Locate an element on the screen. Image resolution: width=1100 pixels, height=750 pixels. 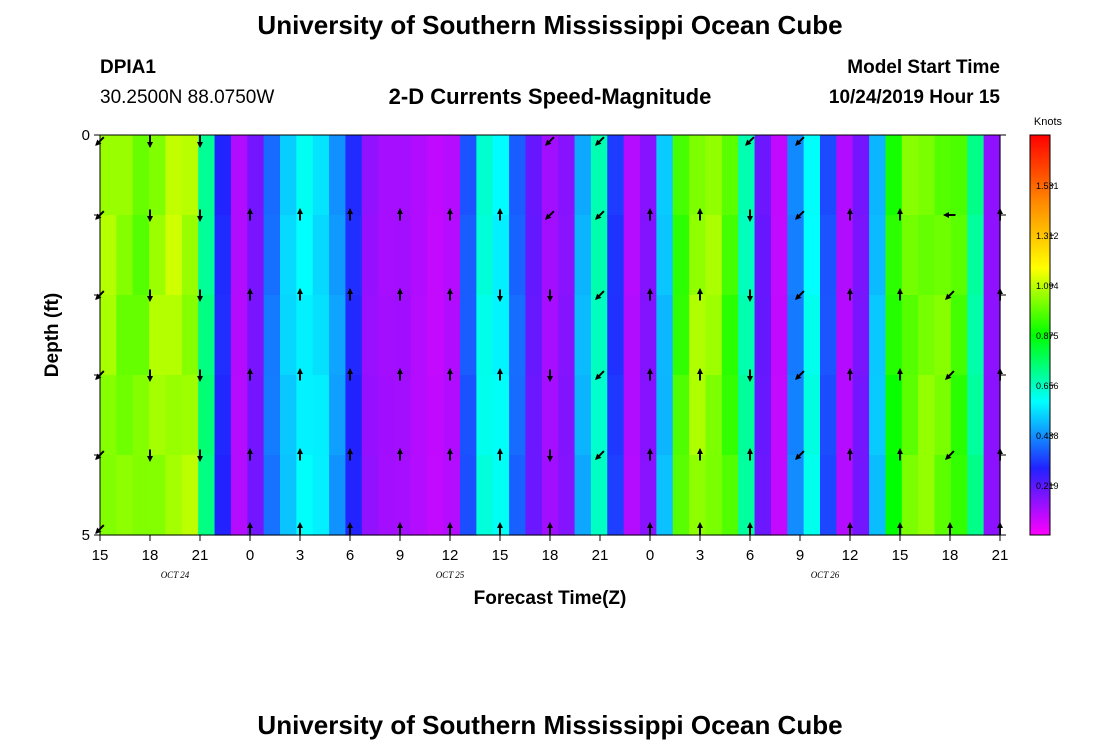
colorbar-tick-label: 0.875 is located at coordinates (1047, 336).